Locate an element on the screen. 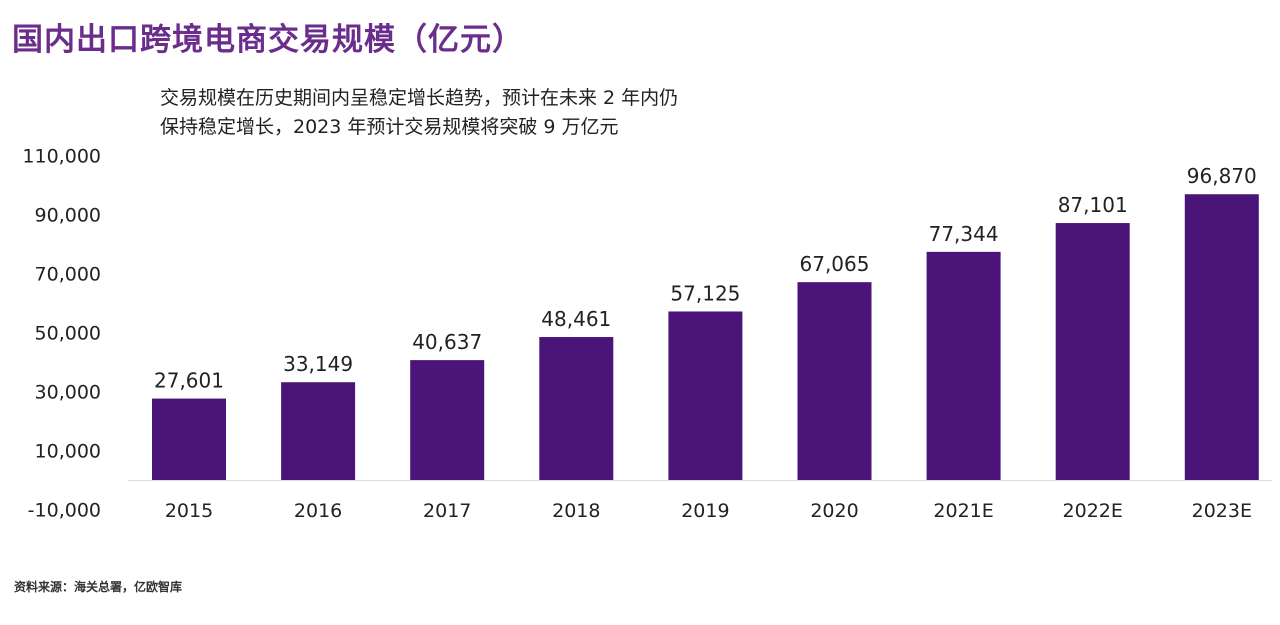  y-tick-label: -10,000 is located at coordinates (64, 511).